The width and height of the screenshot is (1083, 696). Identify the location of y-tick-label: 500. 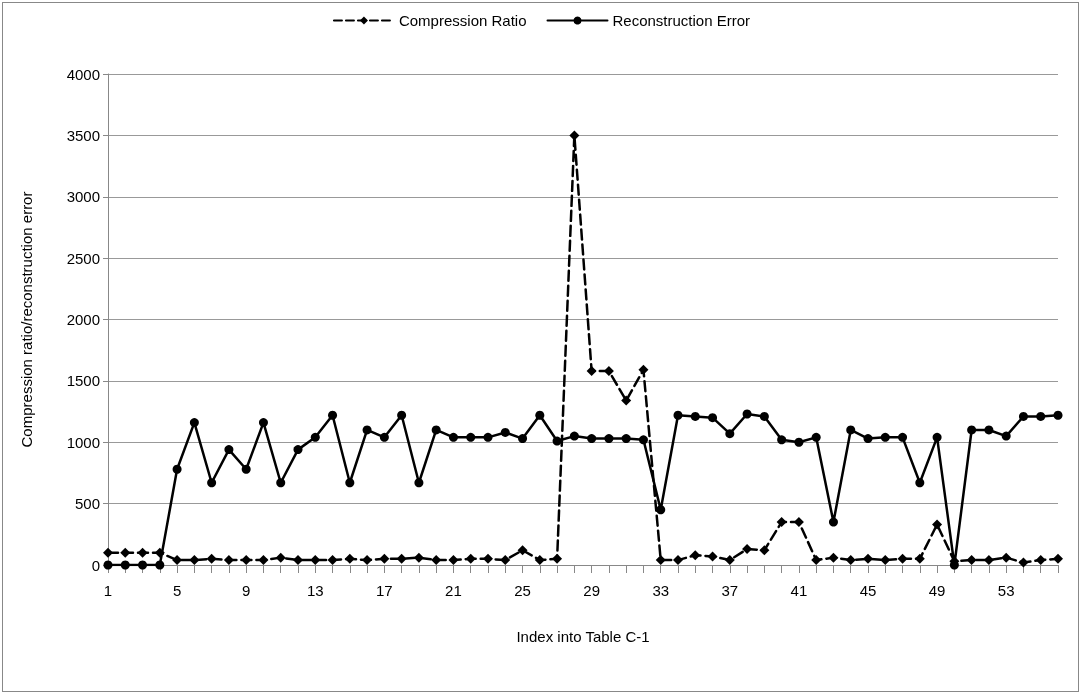
(87, 504).